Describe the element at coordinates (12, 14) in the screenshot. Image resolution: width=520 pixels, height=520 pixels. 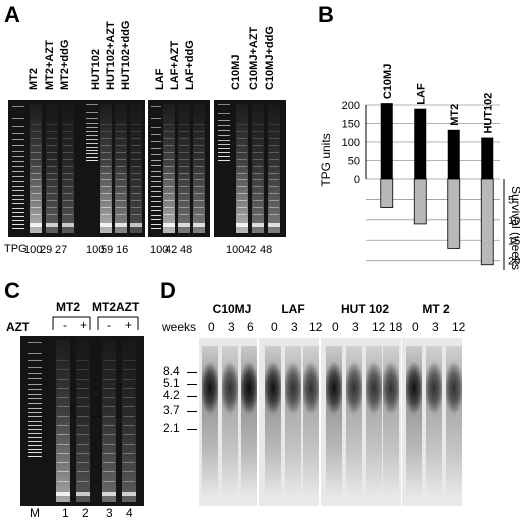
I see `panel-a-letter: A` at that location.